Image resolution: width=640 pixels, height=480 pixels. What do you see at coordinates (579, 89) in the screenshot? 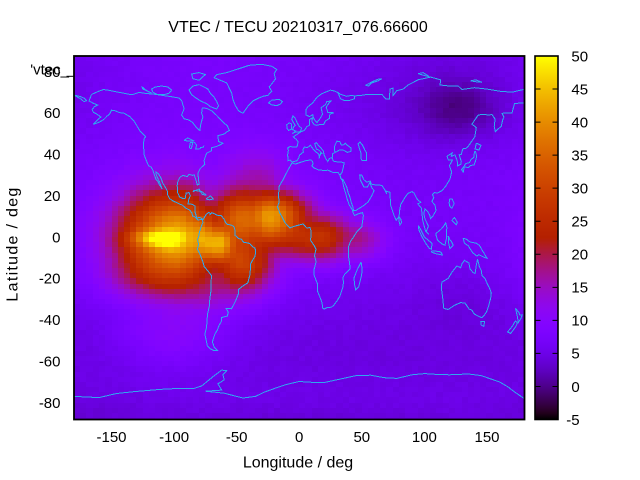
I see `svg-text: 45` at bounding box center [579, 89].